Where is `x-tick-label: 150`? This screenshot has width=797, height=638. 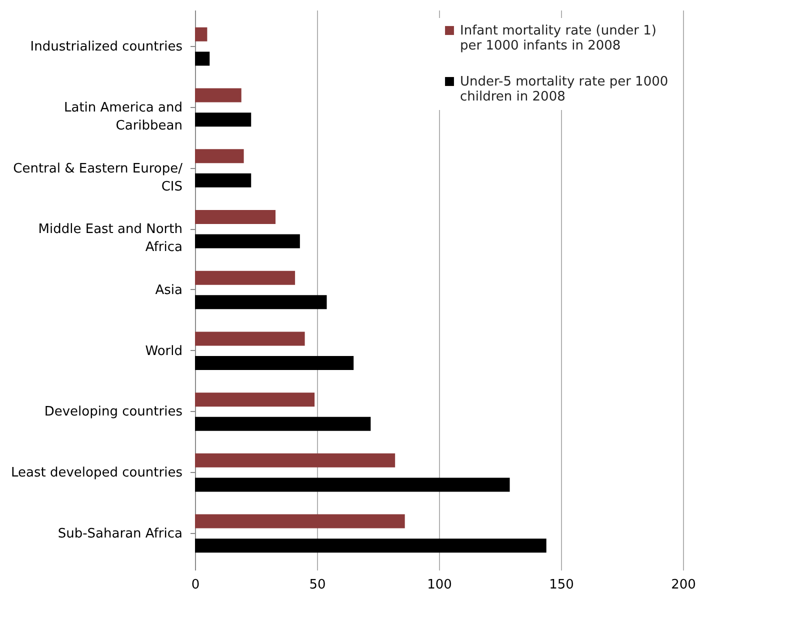
x-tick-label: 150 is located at coordinates (561, 585).